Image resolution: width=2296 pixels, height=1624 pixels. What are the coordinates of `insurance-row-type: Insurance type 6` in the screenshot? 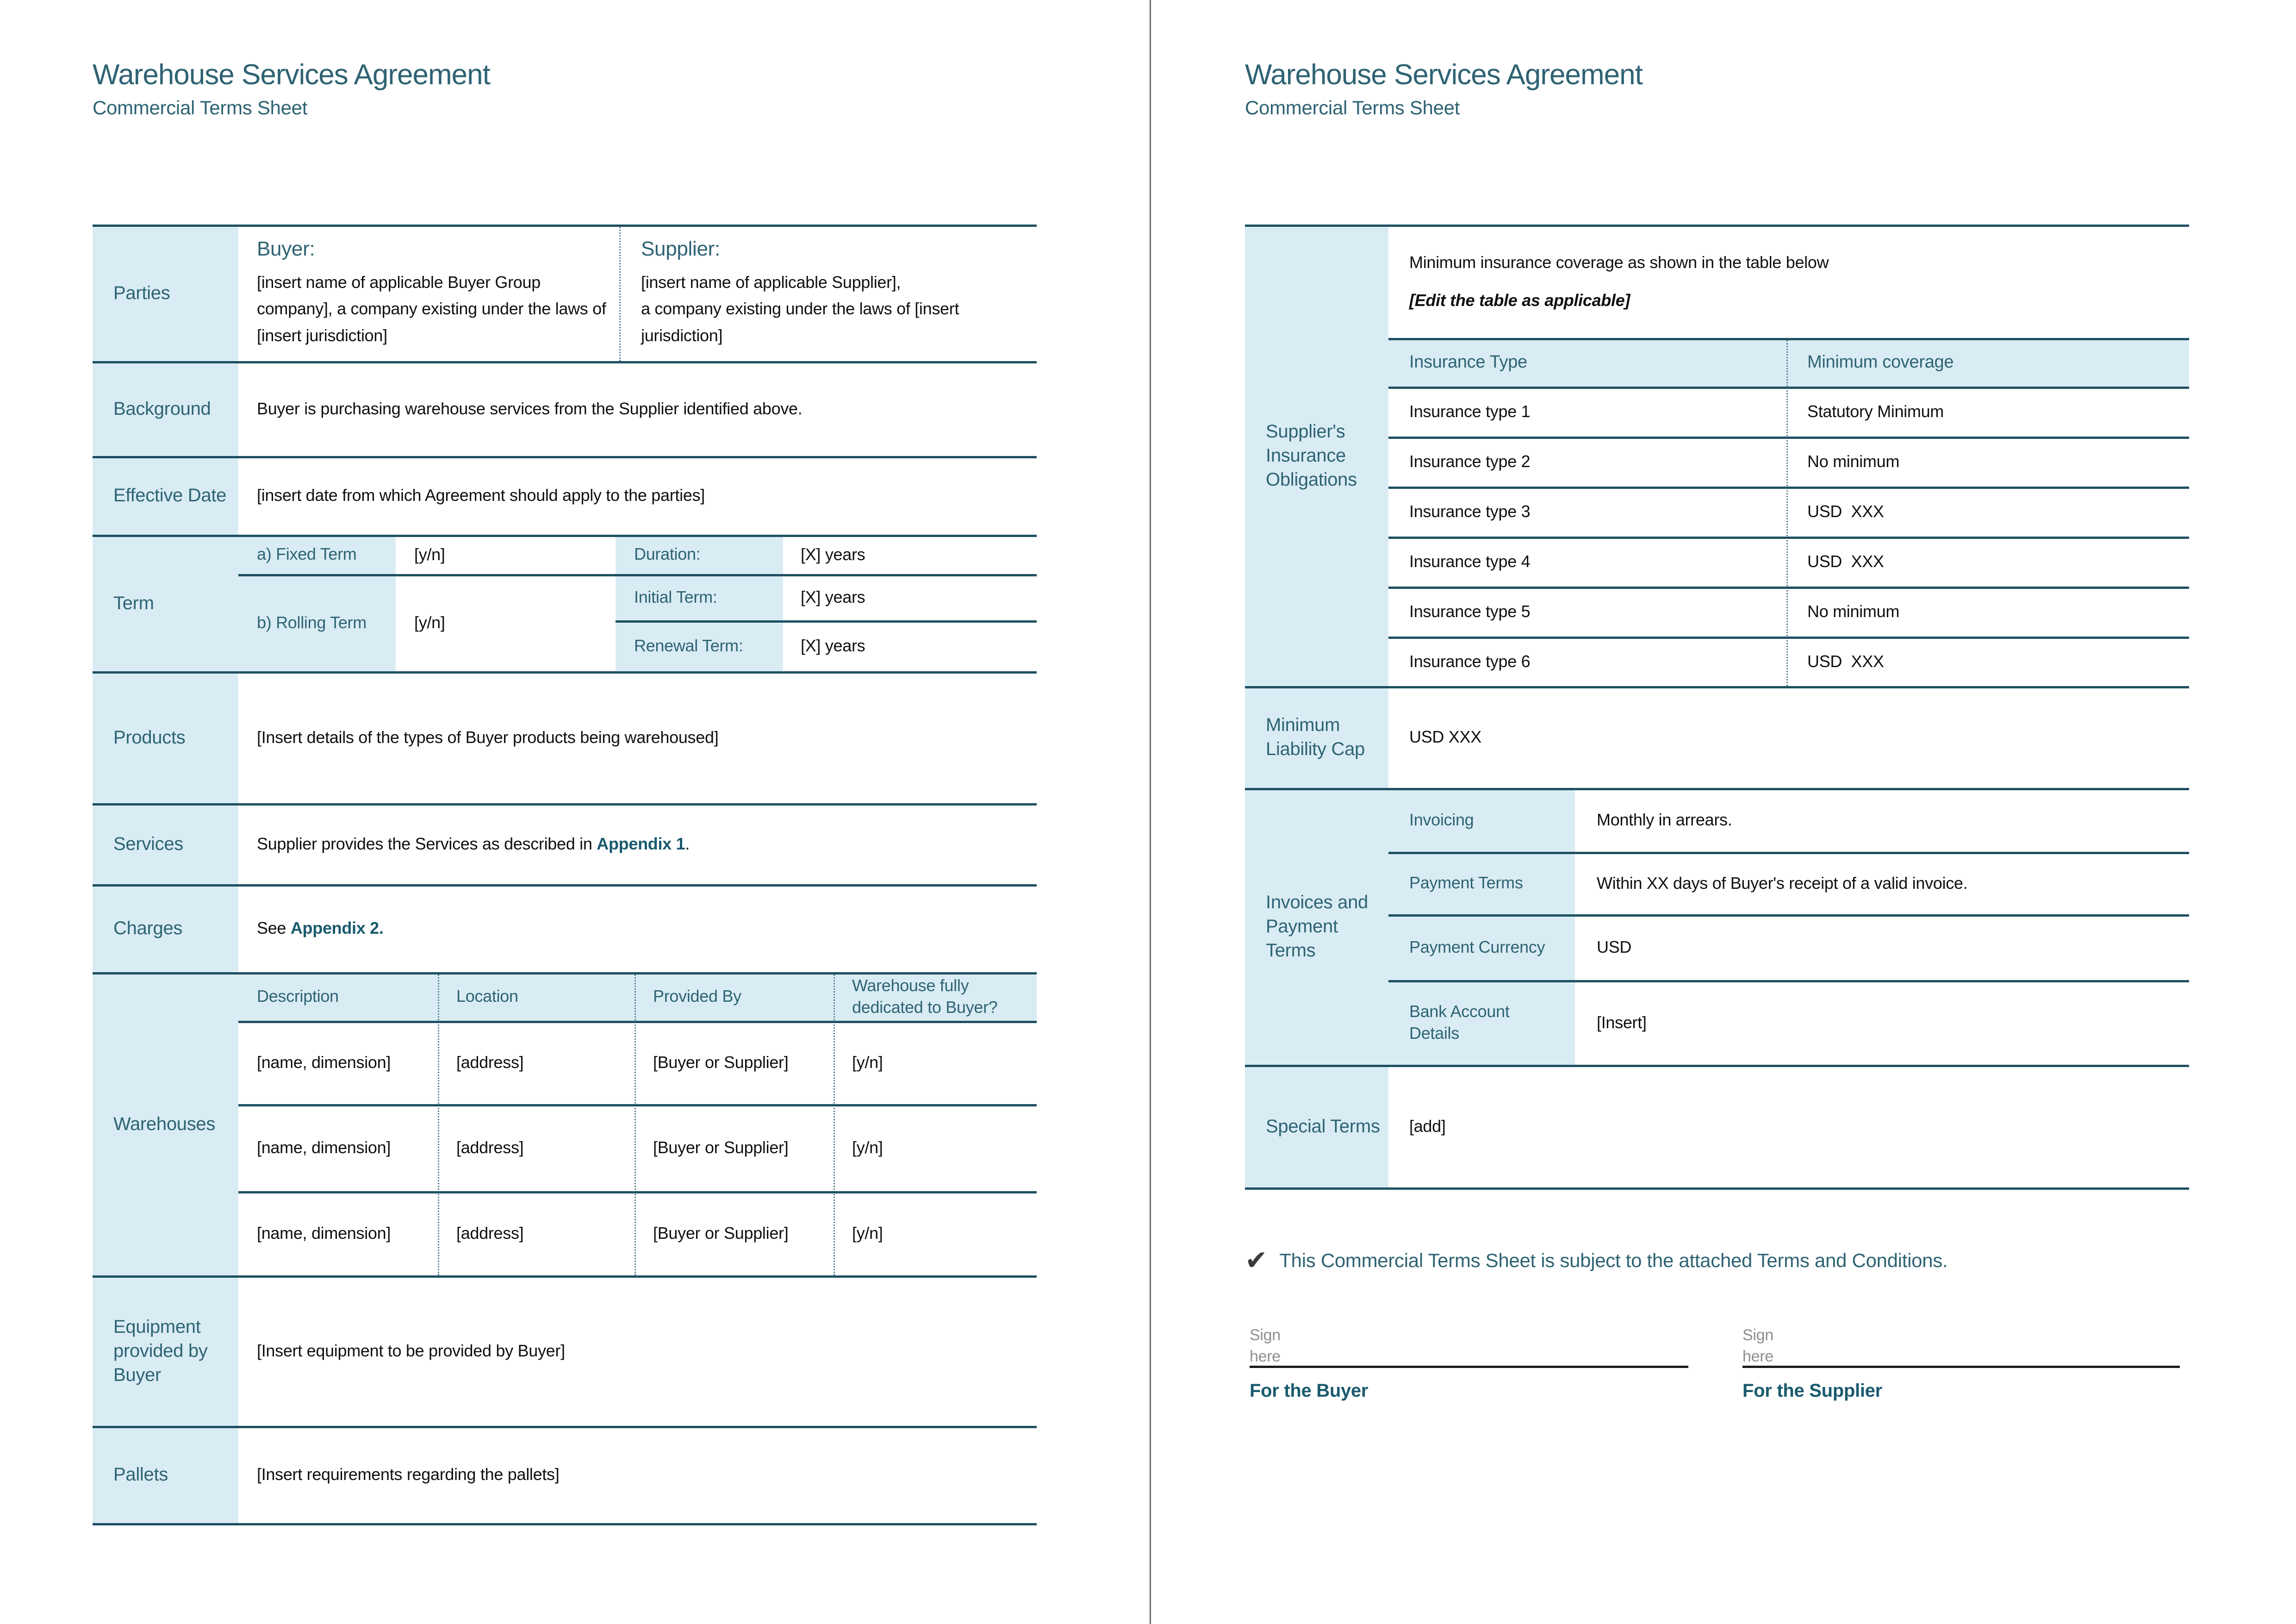 It's located at (1470, 661).